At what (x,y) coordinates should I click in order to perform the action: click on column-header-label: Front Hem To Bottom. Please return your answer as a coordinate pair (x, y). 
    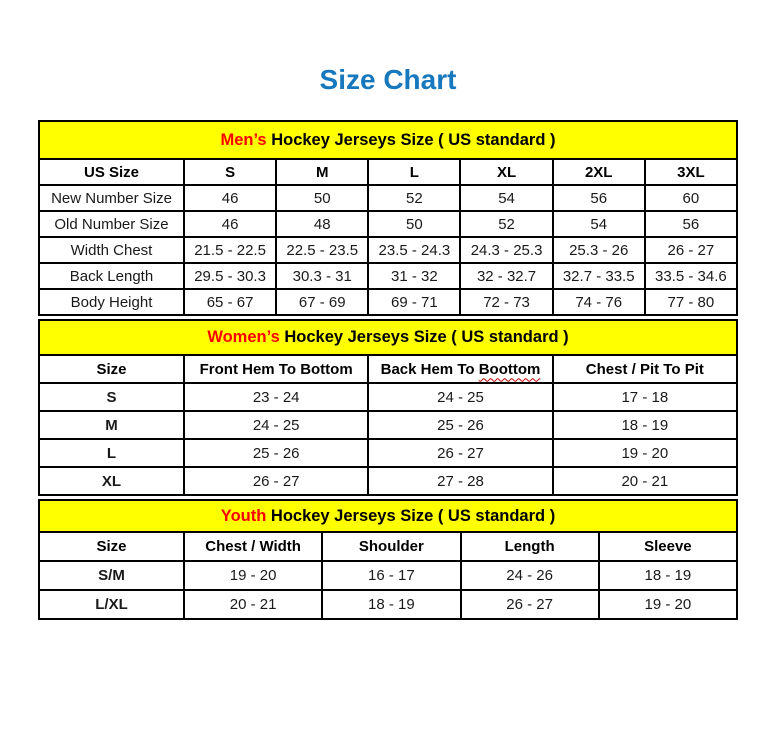
    Looking at the image, I should click on (276, 369).